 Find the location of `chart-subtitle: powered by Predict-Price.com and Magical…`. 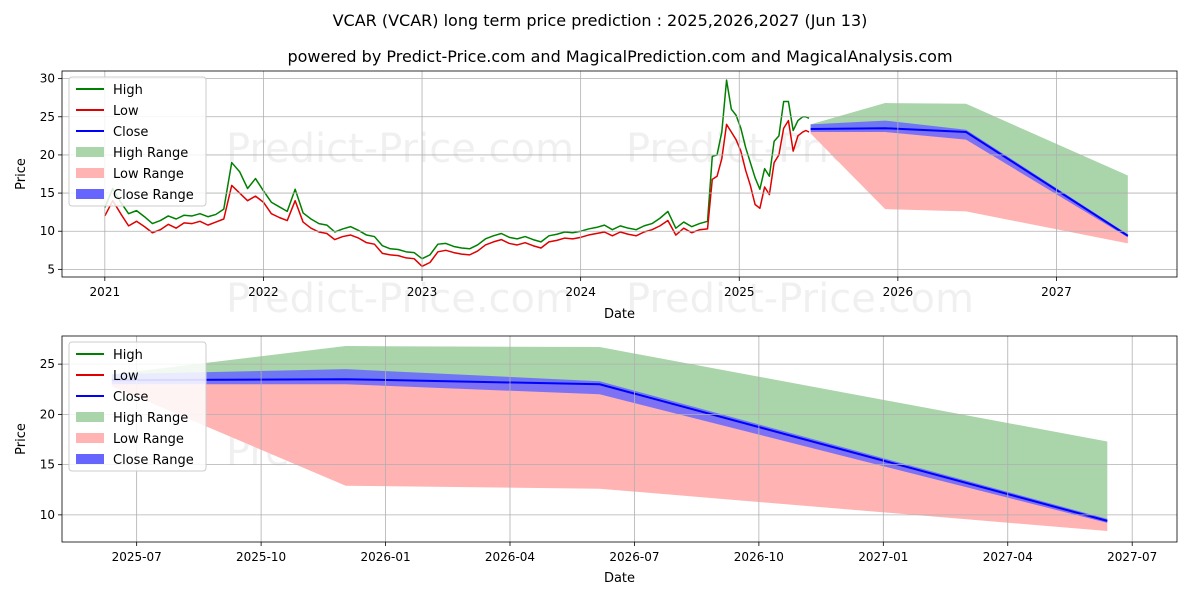

chart-subtitle: powered by Predict-Price.com and Magical… is located at coordinates (619, 56).